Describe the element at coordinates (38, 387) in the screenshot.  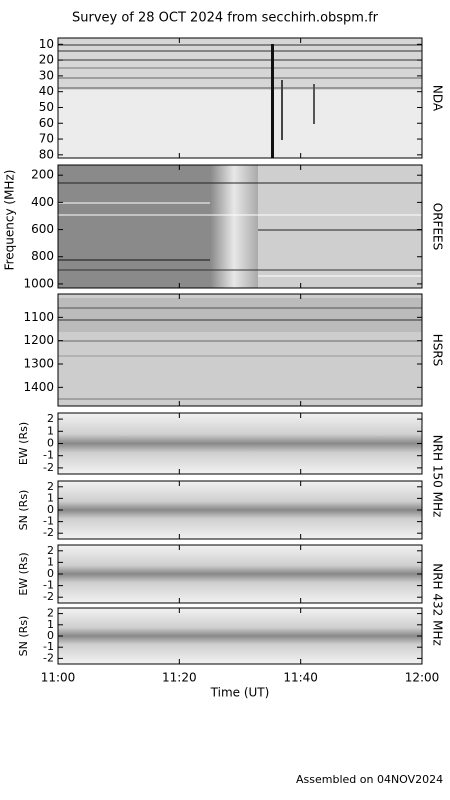
I see `y-tick-label: 1400` at that location.